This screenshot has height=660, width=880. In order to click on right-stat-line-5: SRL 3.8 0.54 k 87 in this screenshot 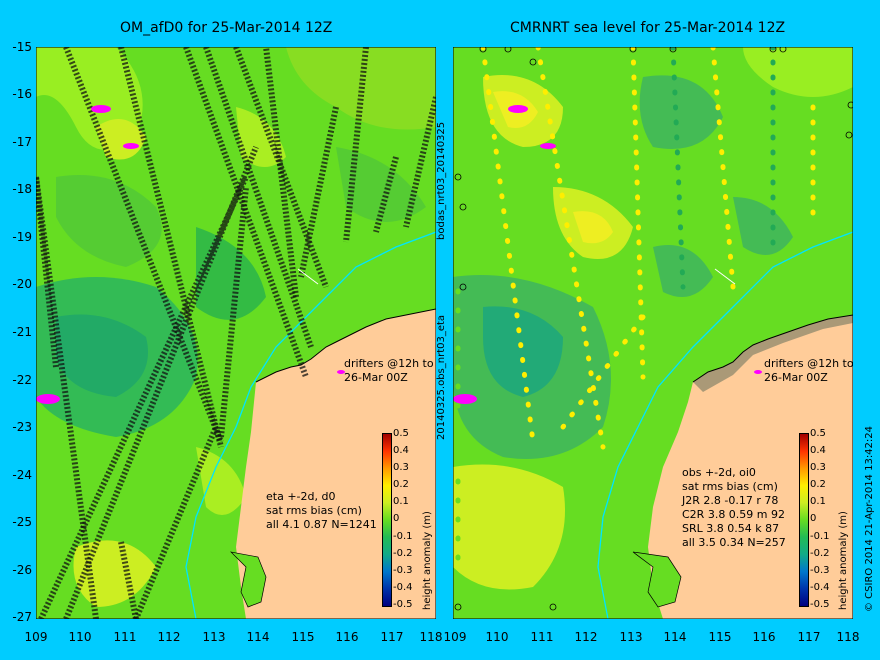, I will do `click(731, 528)`.